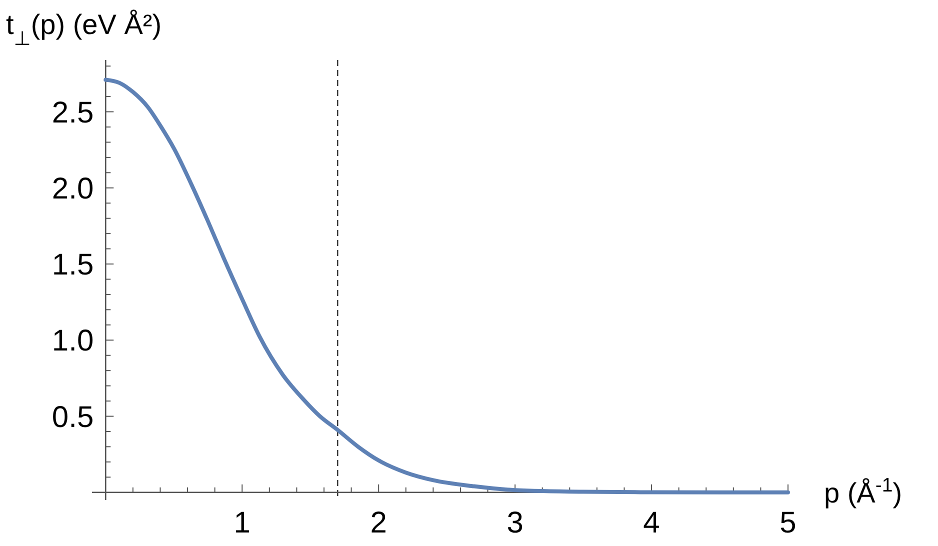 This screenshot has width=938, height=546. Describe the element at coordinates (651, 523) in the screenshot. I see `x-tick-label: 4` at that location.